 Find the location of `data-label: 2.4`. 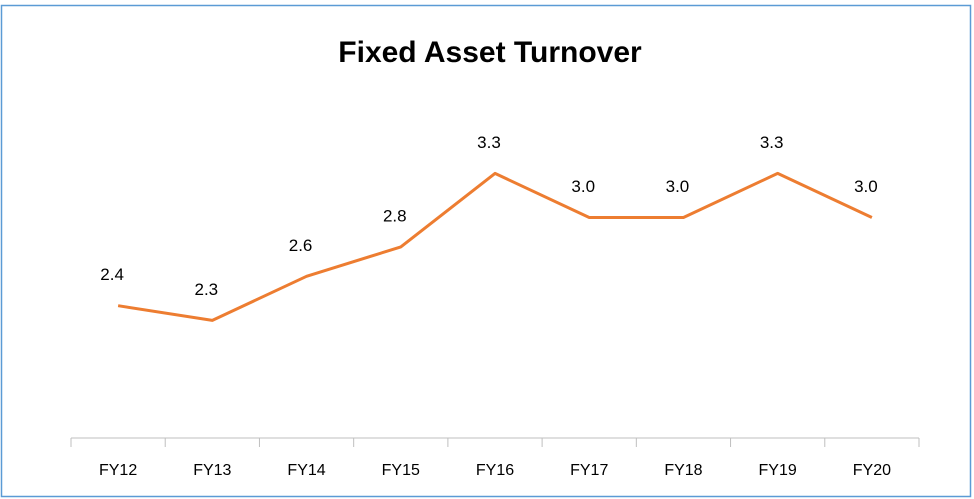

data-label: 2.4 is located at coordinates (112, 274).